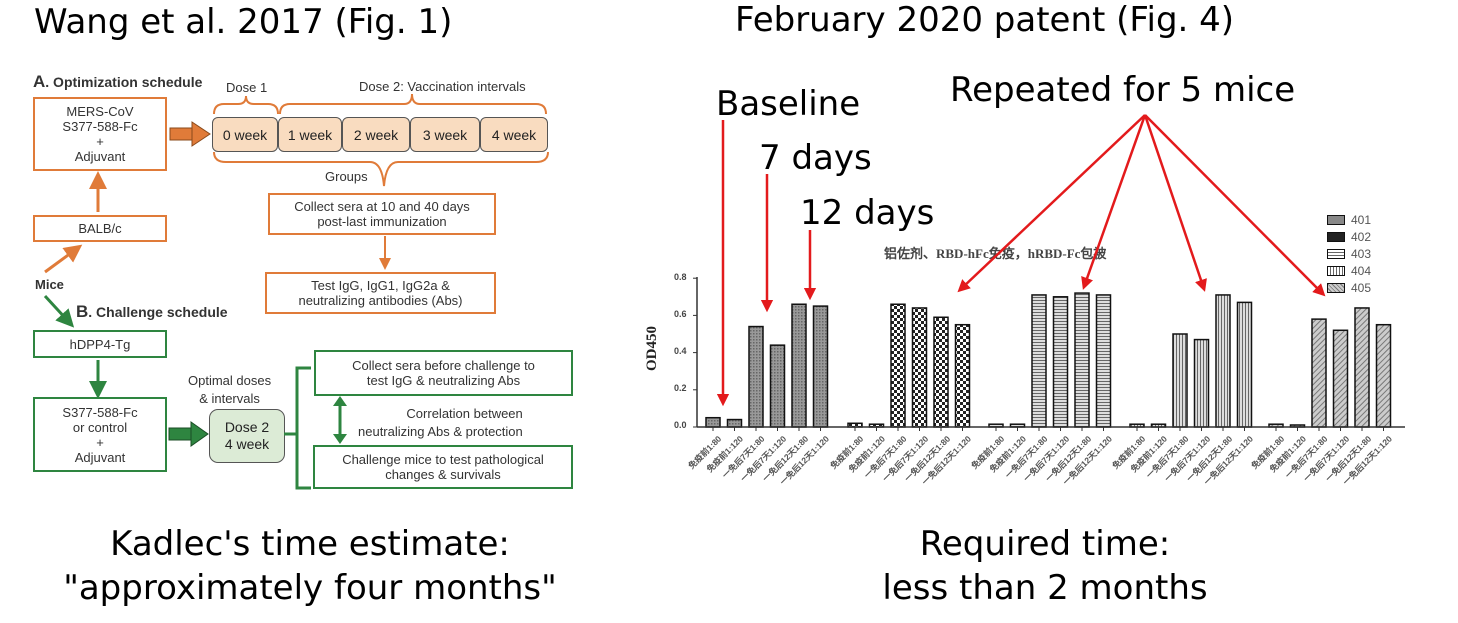 This screenshot has width=1458, height=623. What do you see at coordinates (985, 20) in the screenshot?
I see `right-heading: February 2020 patent (Fig. 4)` at bounding box center [985, 20].